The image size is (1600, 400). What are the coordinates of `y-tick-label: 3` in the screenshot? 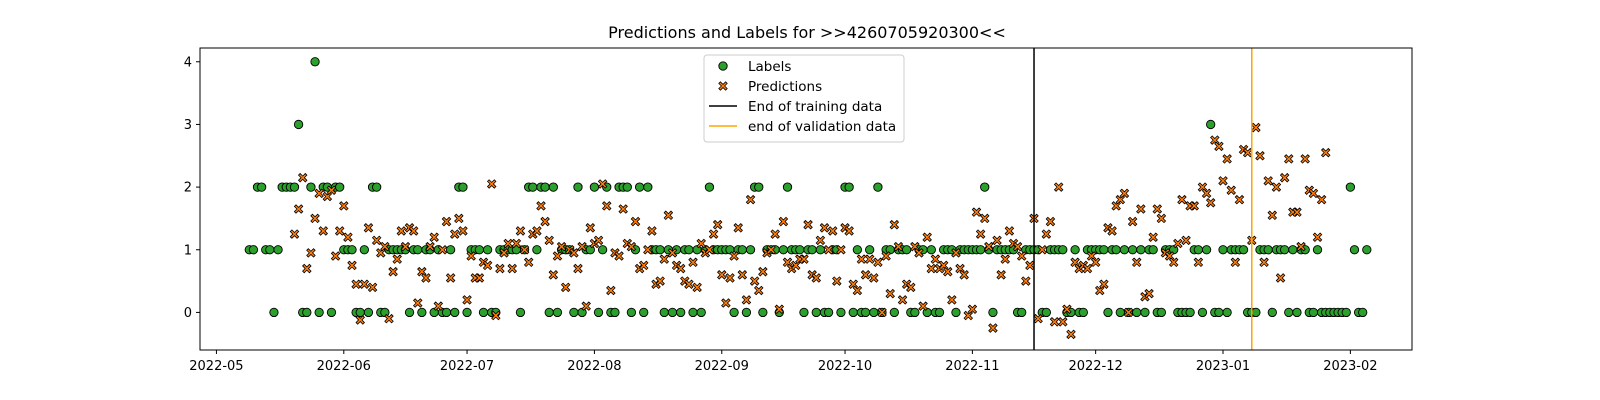 It's located at (188, 125).